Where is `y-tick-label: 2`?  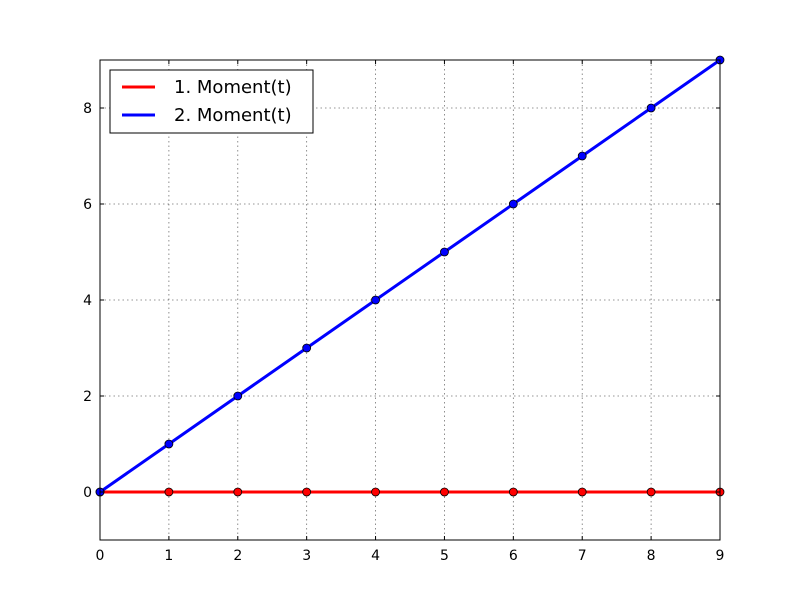 y-tick-label: 2 is located at coordinates (87, 397).